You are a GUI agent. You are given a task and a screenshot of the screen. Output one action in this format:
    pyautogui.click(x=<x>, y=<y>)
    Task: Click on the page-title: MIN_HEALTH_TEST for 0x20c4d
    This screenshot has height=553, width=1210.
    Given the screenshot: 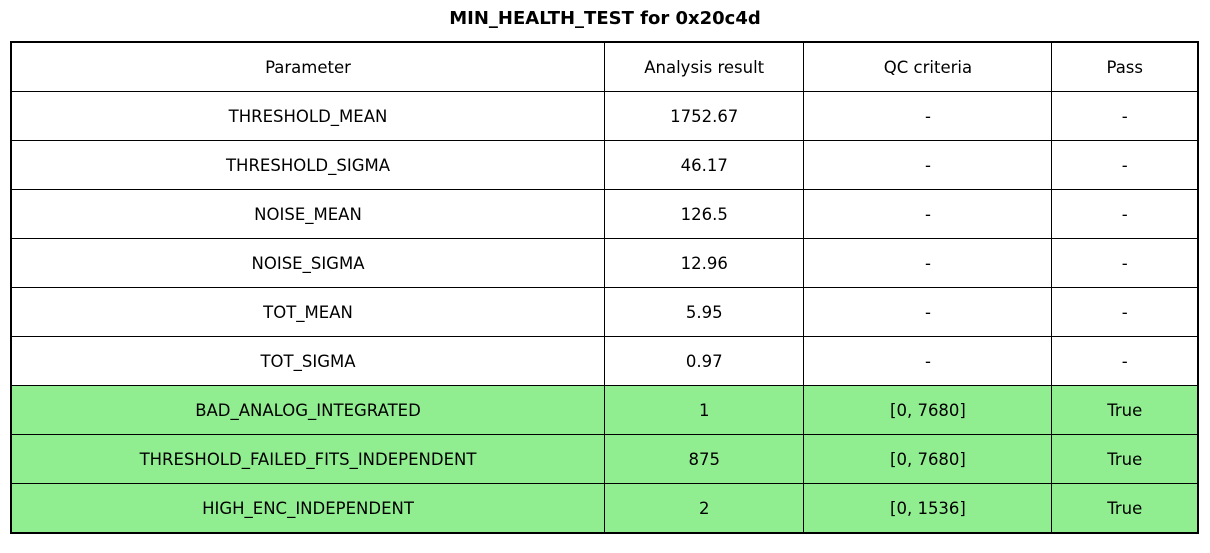 What is the action you would take?
    pyautogui.click(x=605, y=18)
    